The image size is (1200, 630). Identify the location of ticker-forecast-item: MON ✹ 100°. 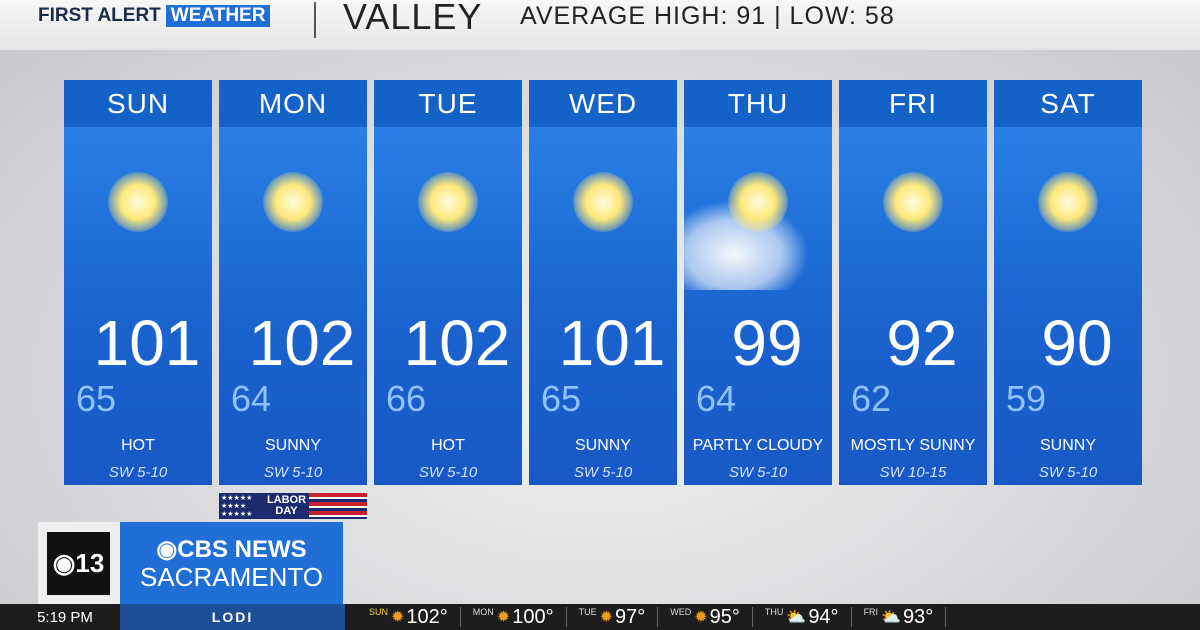
(514, 616).